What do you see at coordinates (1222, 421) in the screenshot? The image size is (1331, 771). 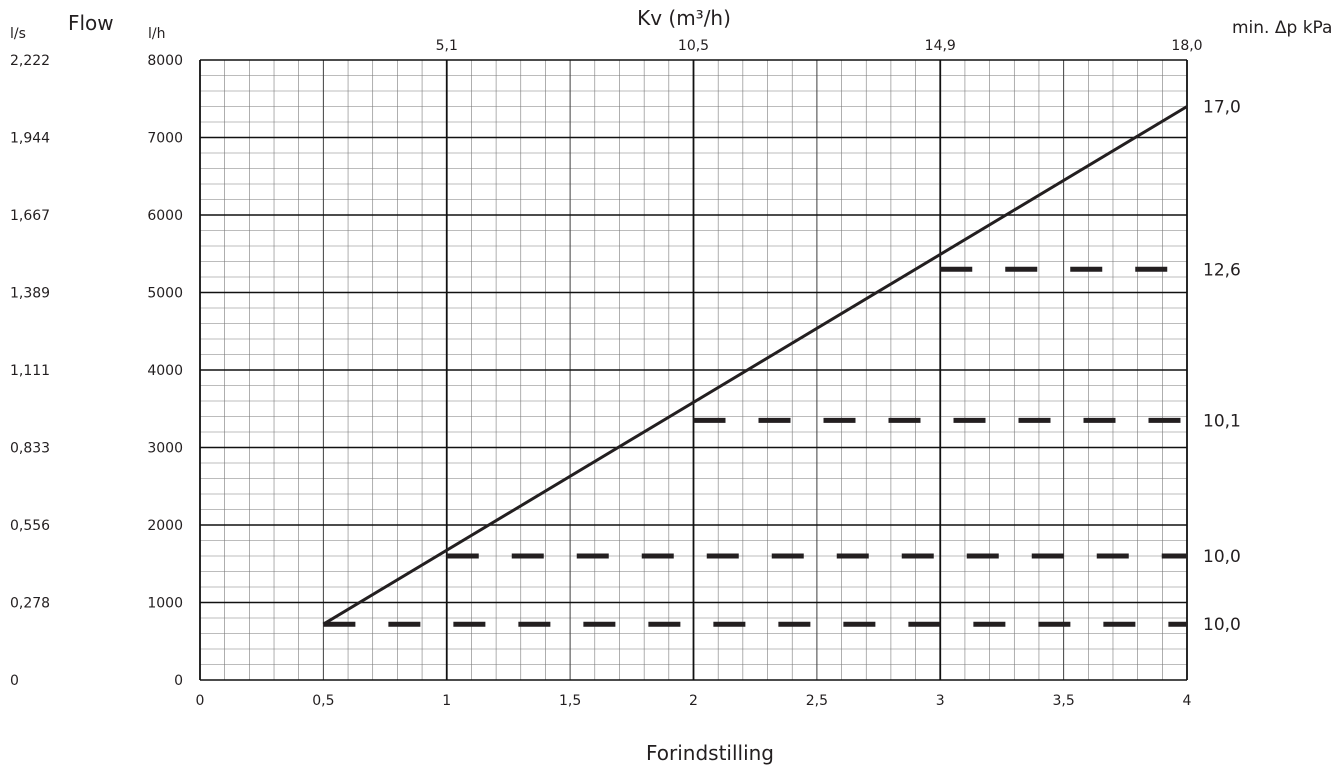 I see `min-dp-label: 10,1` at bounding box center [1222, 421].